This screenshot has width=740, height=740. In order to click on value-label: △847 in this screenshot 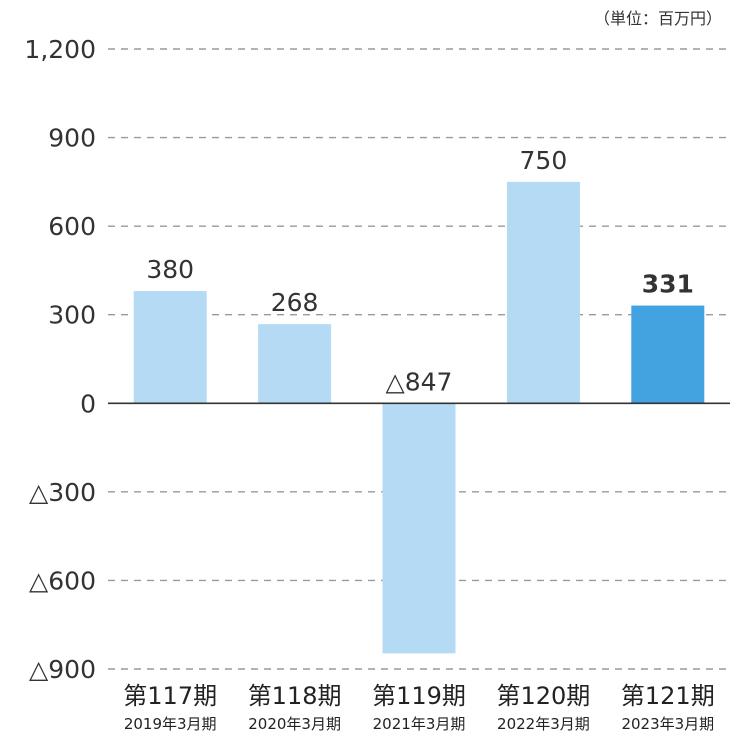, I will do `click(419, 381)`.